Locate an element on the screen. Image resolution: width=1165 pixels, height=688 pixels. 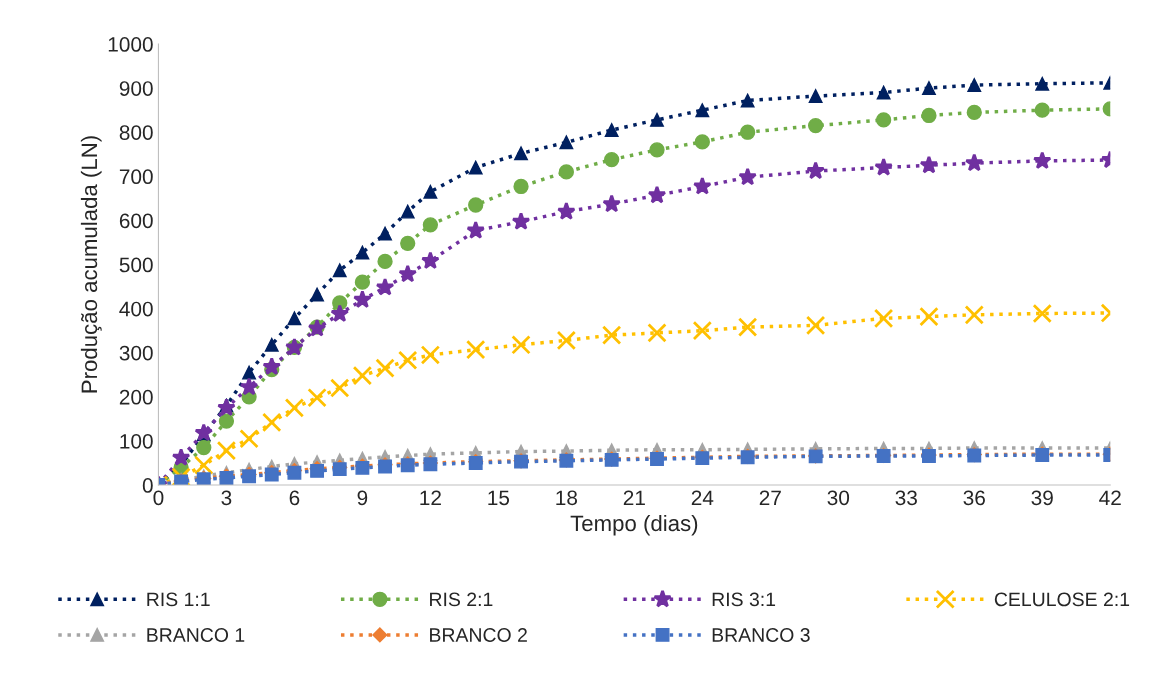
legend-label: RIS 2:1 is located at coordinates (461, 599).